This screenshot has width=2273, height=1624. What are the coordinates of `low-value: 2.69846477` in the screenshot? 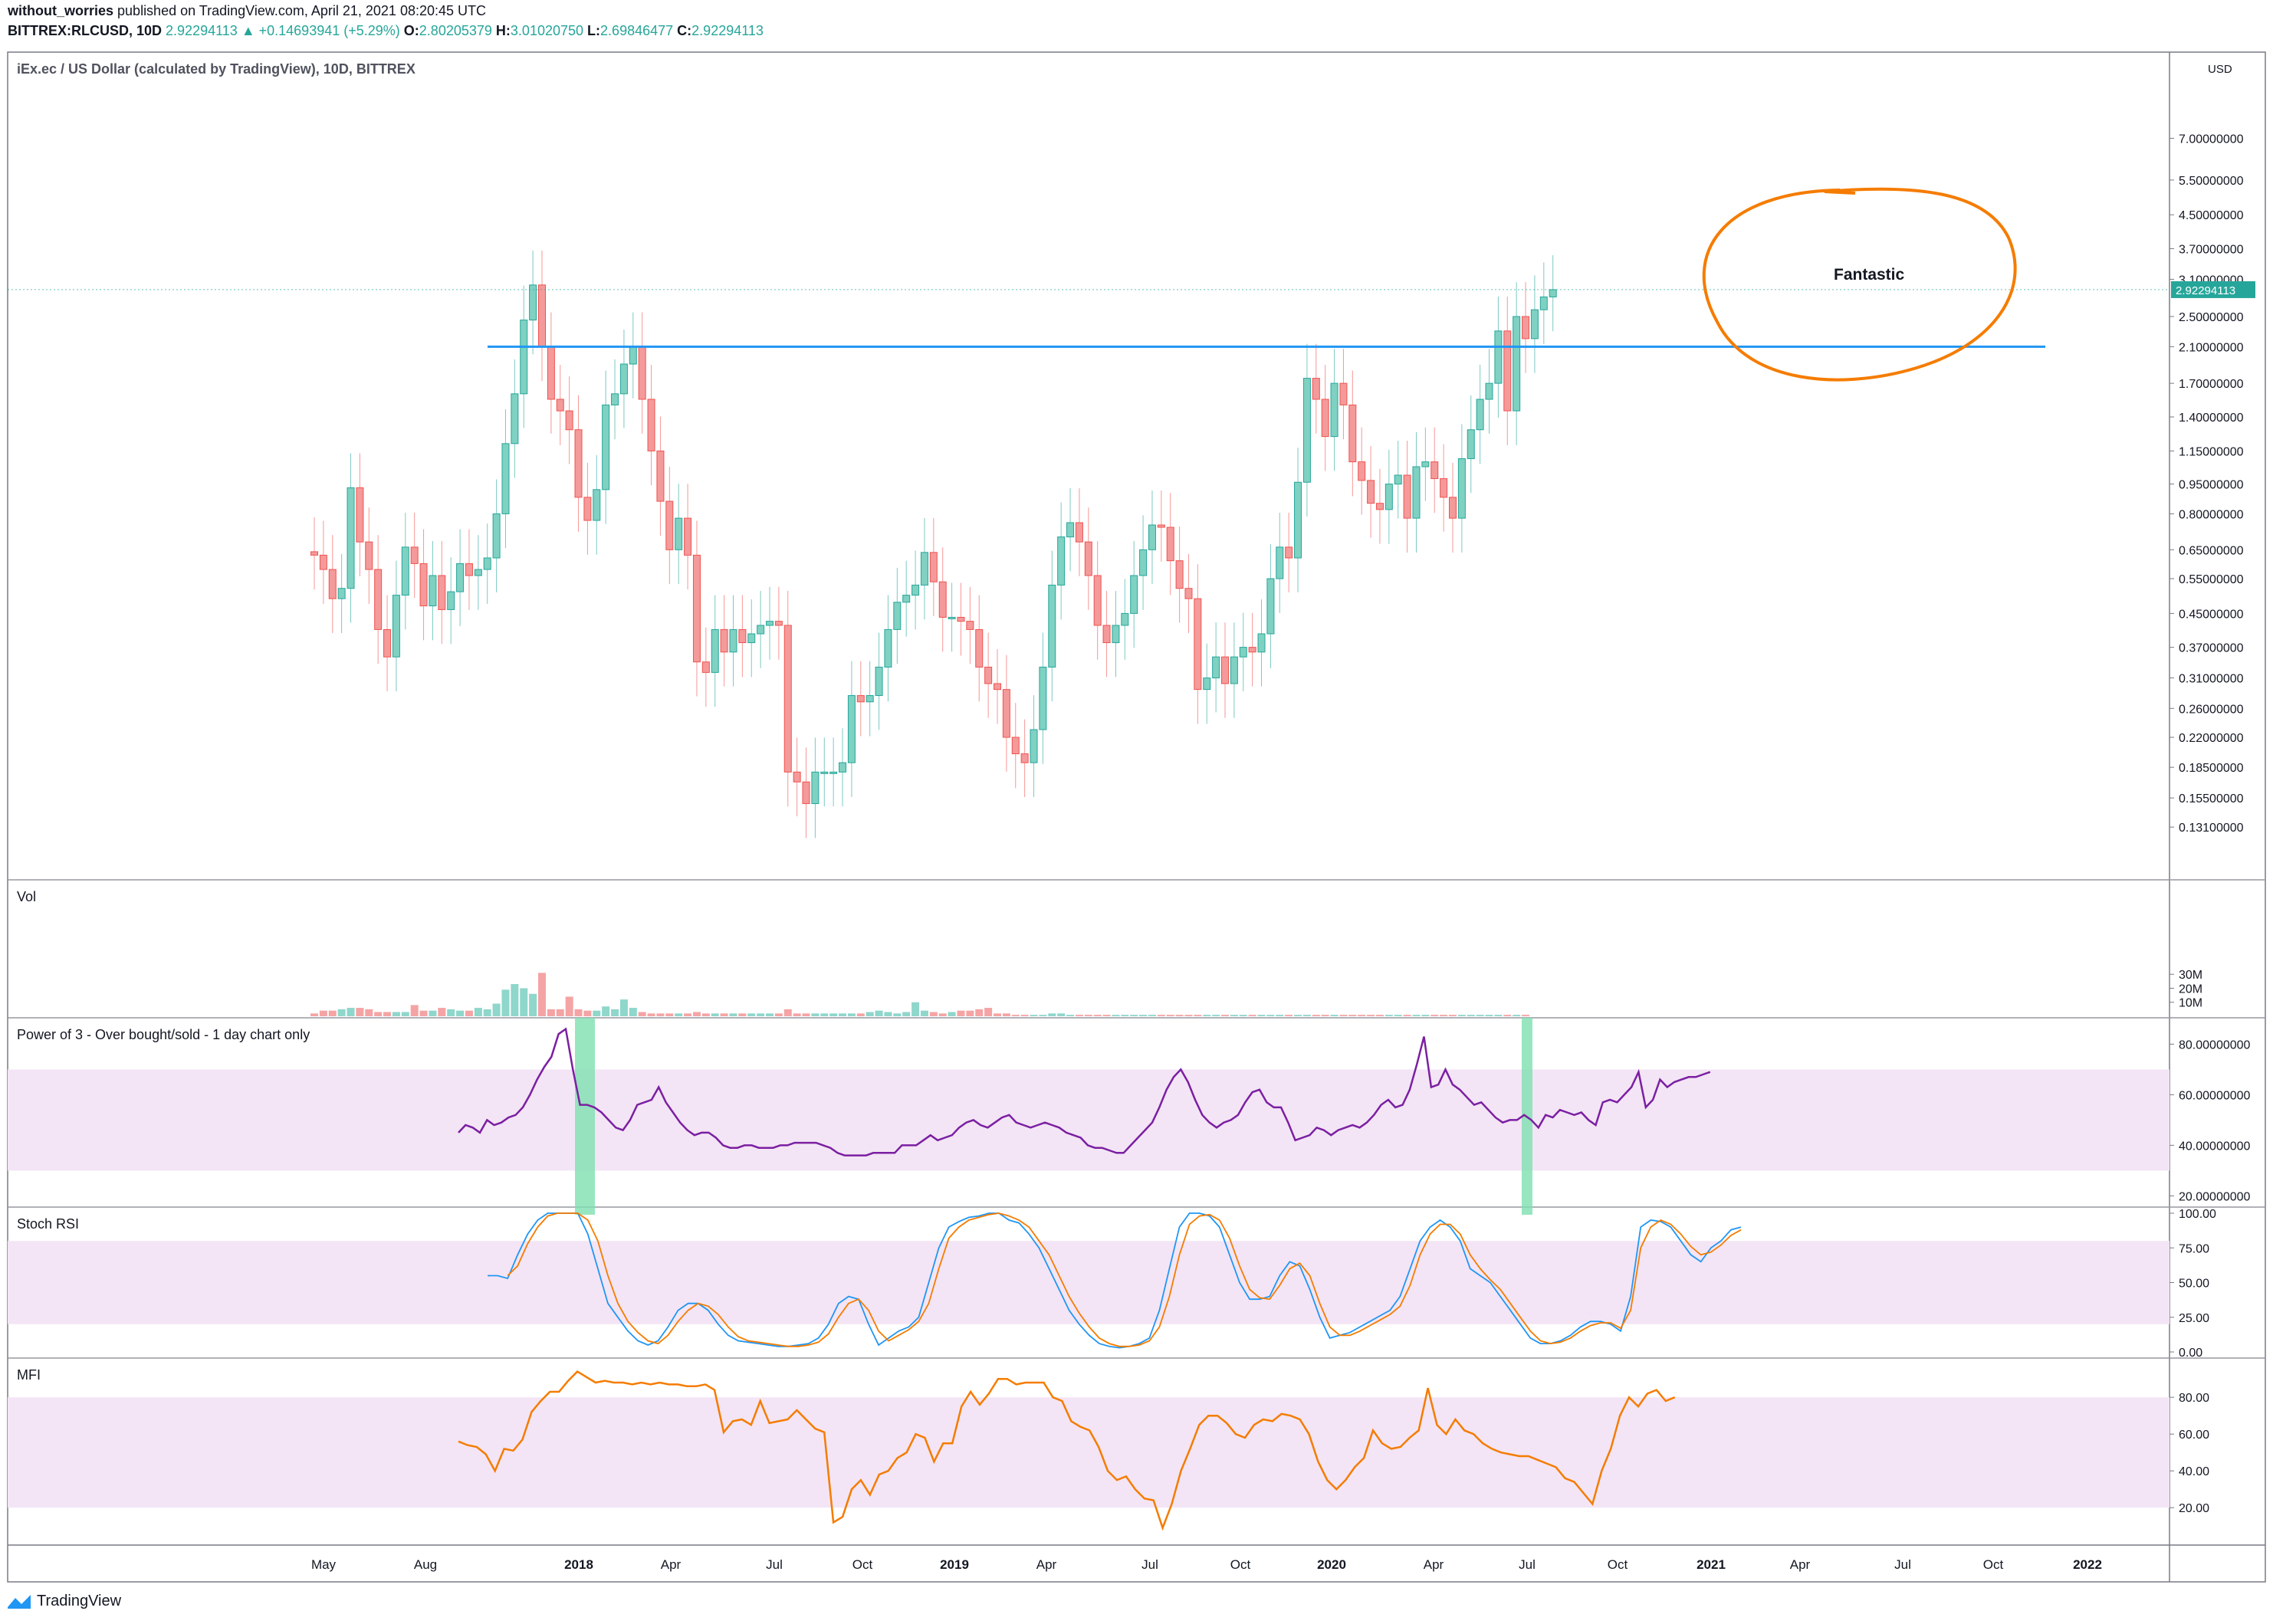 It's located at (637, 30).